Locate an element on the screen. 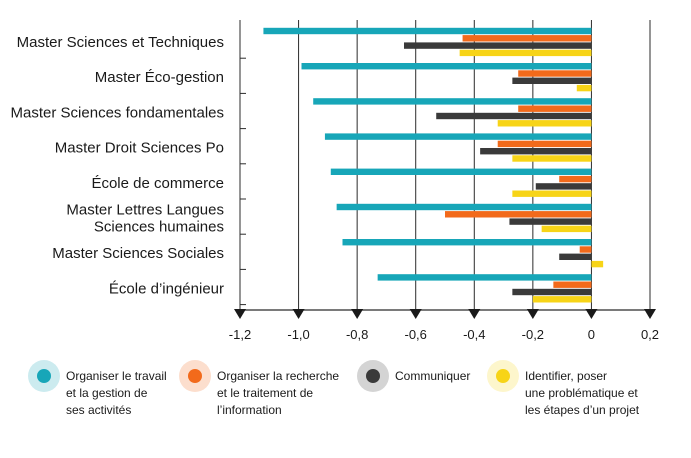 The image size is (691, 458). x-tick-label-3: -0,6 is located at coordinates (416, 334).